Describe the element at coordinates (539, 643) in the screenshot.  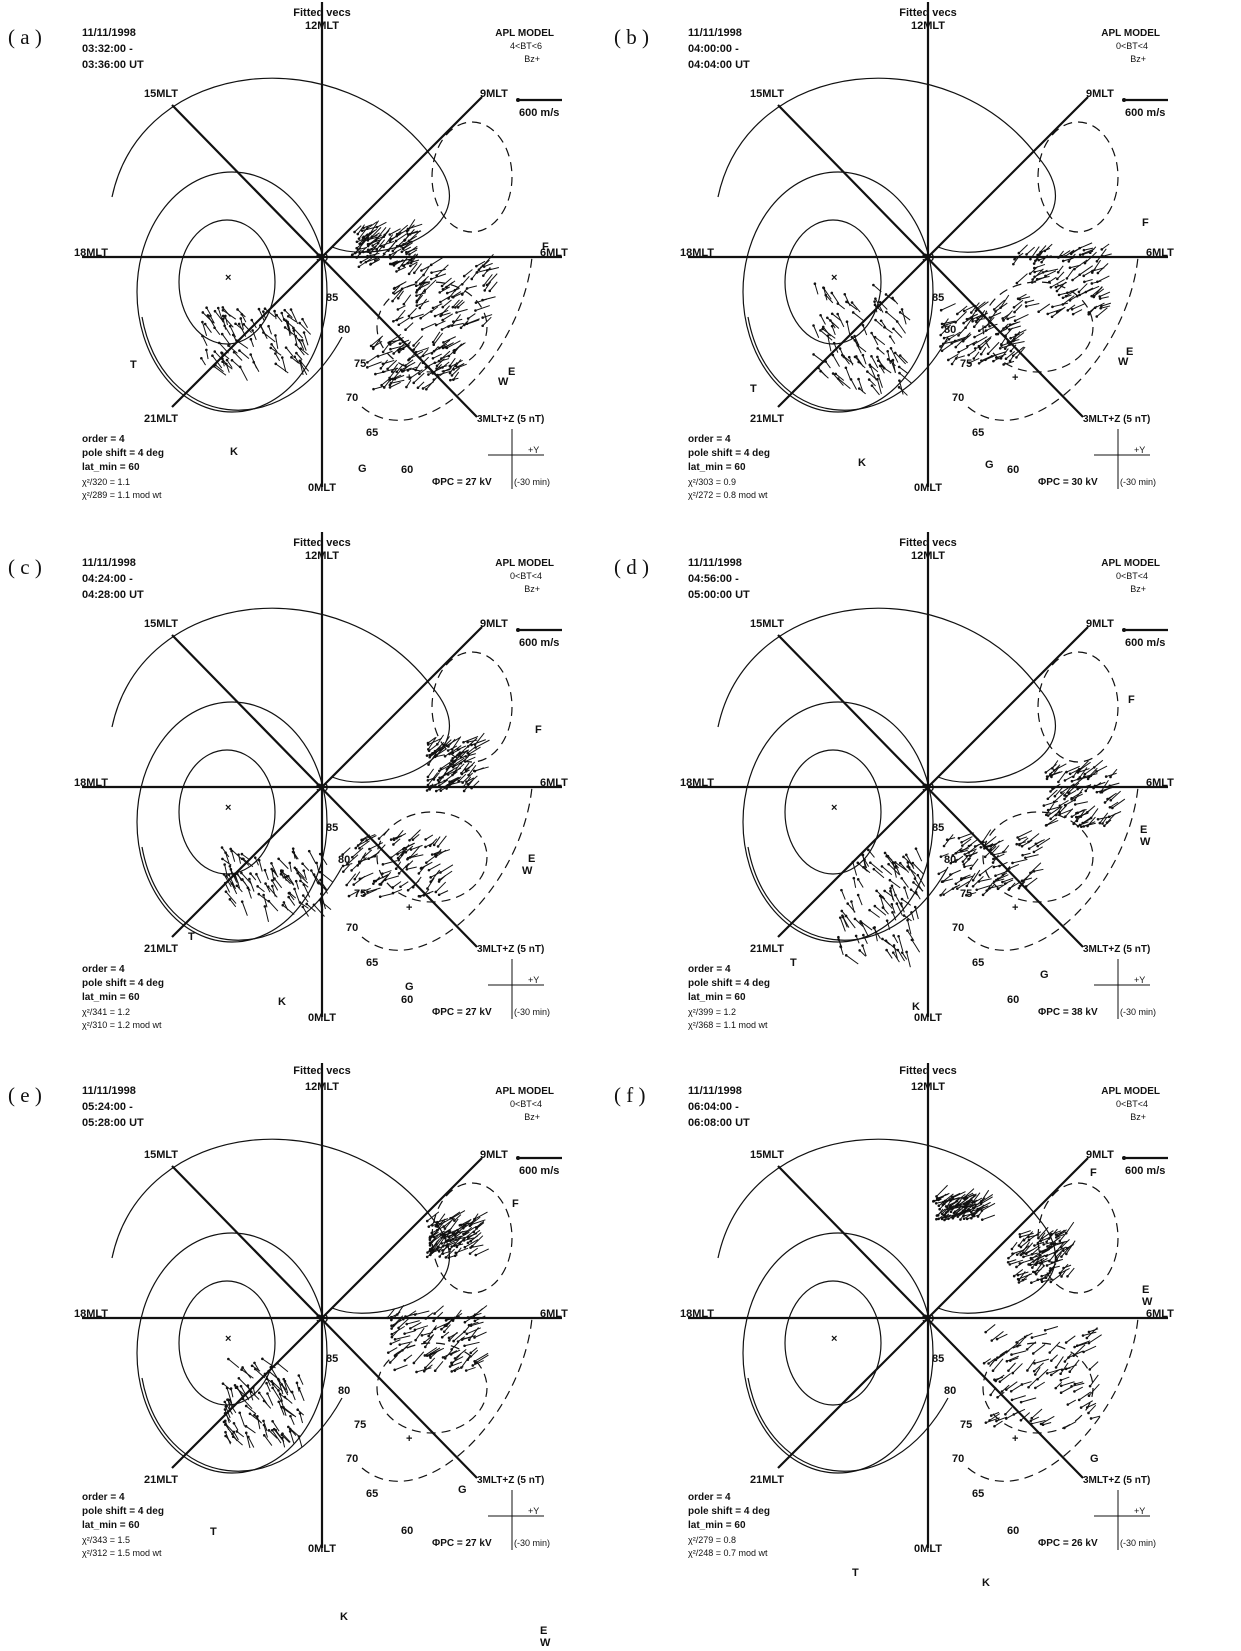
I see `scale-label: 600 m/s` at that location.